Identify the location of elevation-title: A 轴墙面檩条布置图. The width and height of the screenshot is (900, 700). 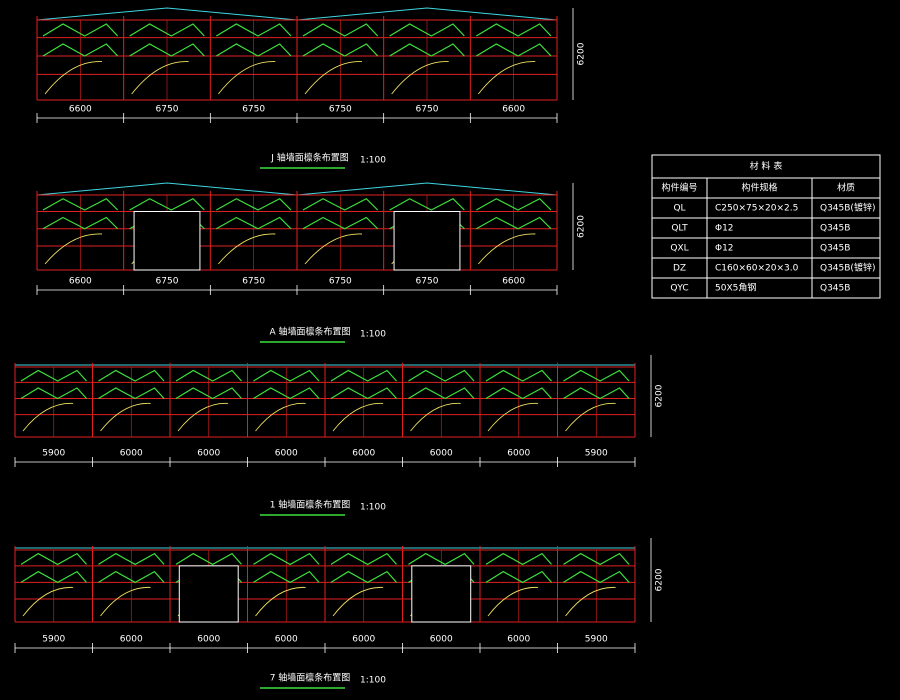
(309, 332).